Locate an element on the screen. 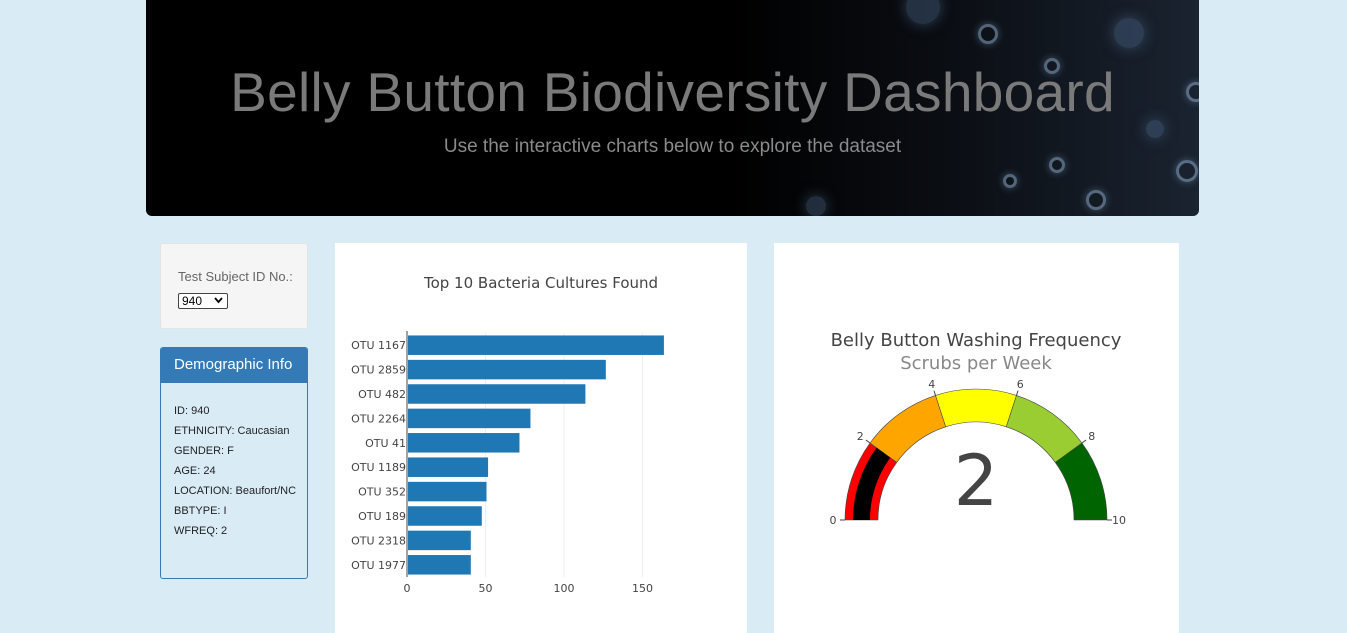 This screenshot has height=633, width=1347. y-tick-label: OTU 1977 is located at coordinates (378, 565).